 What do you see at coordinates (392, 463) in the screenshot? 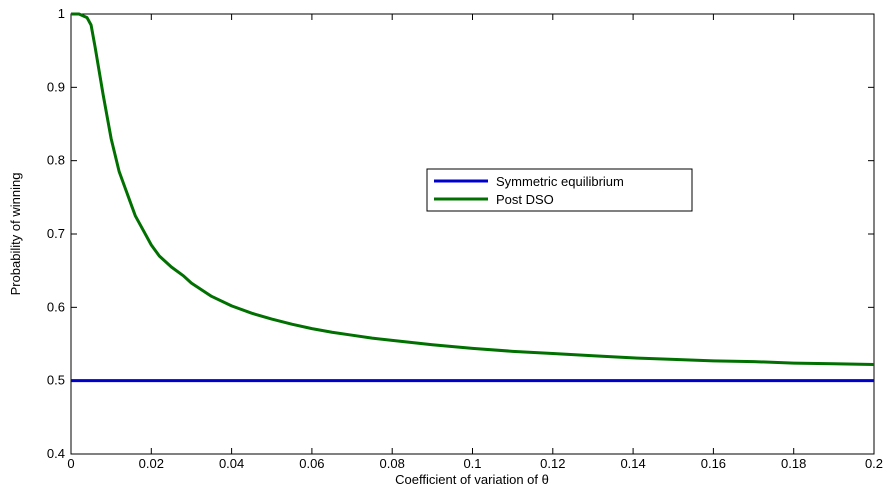
I see `x-tick-label: 0.08` at bounding box center [392, 463].